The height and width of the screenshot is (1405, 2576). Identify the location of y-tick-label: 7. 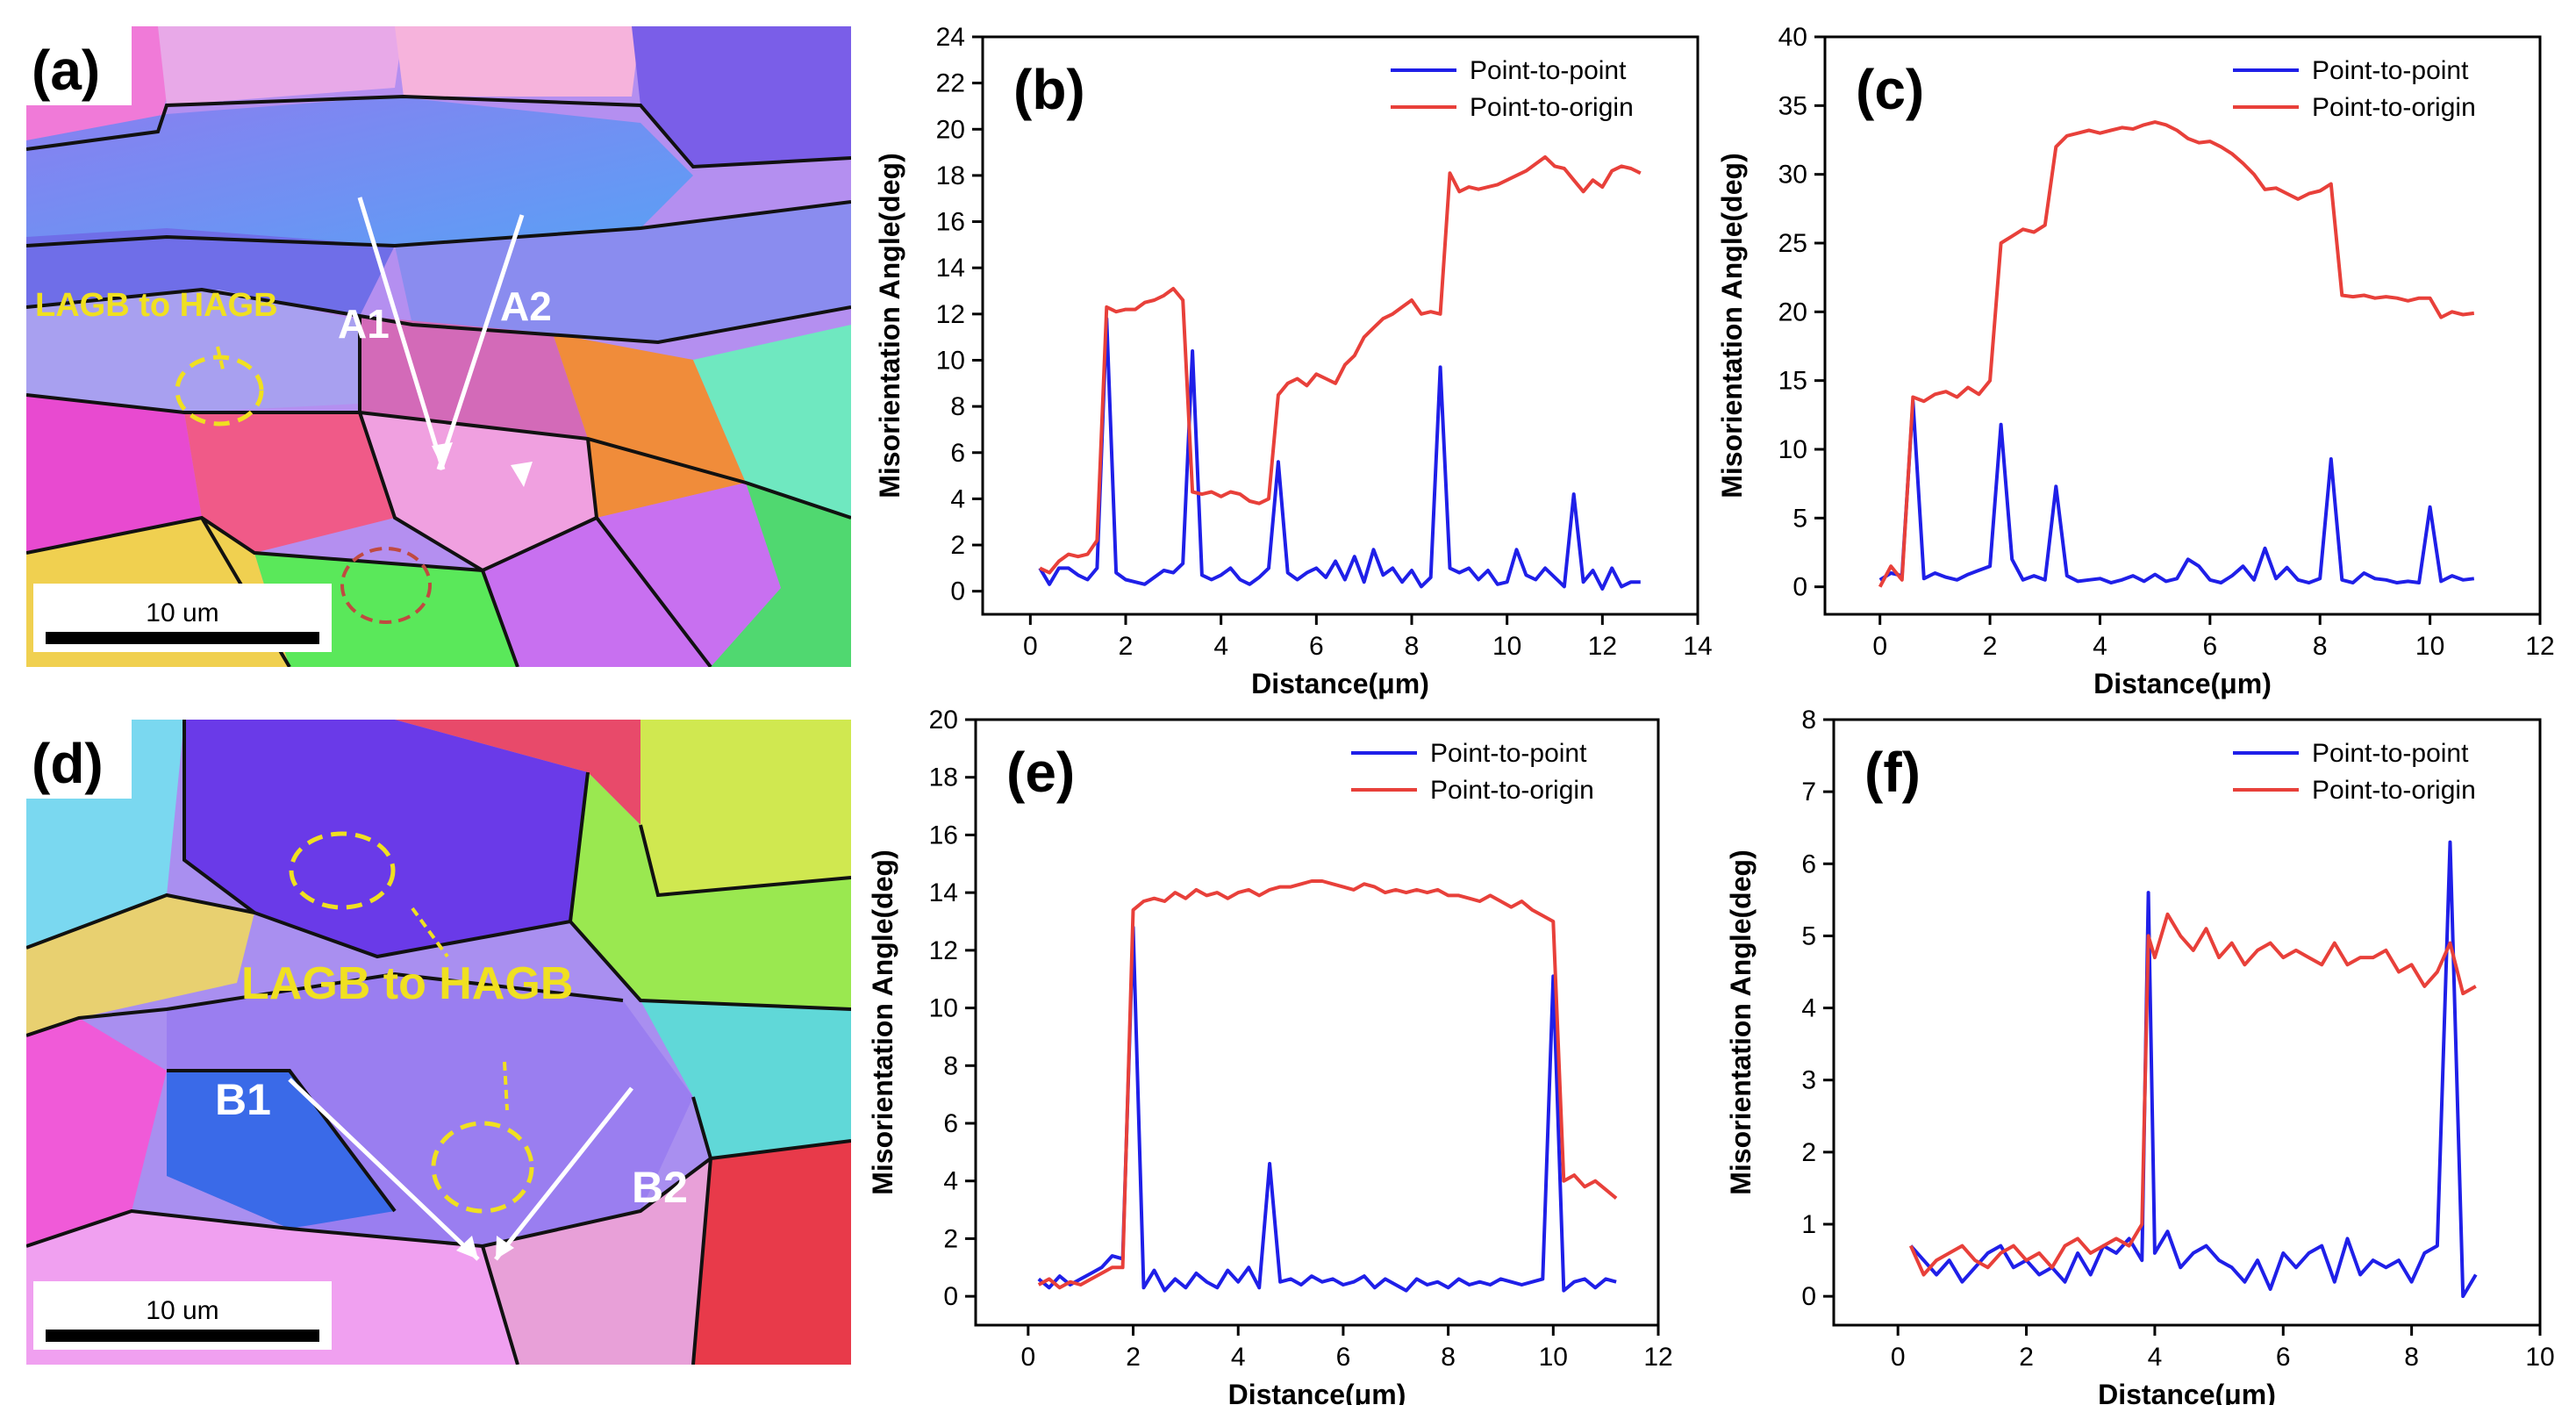
(1808, 792).